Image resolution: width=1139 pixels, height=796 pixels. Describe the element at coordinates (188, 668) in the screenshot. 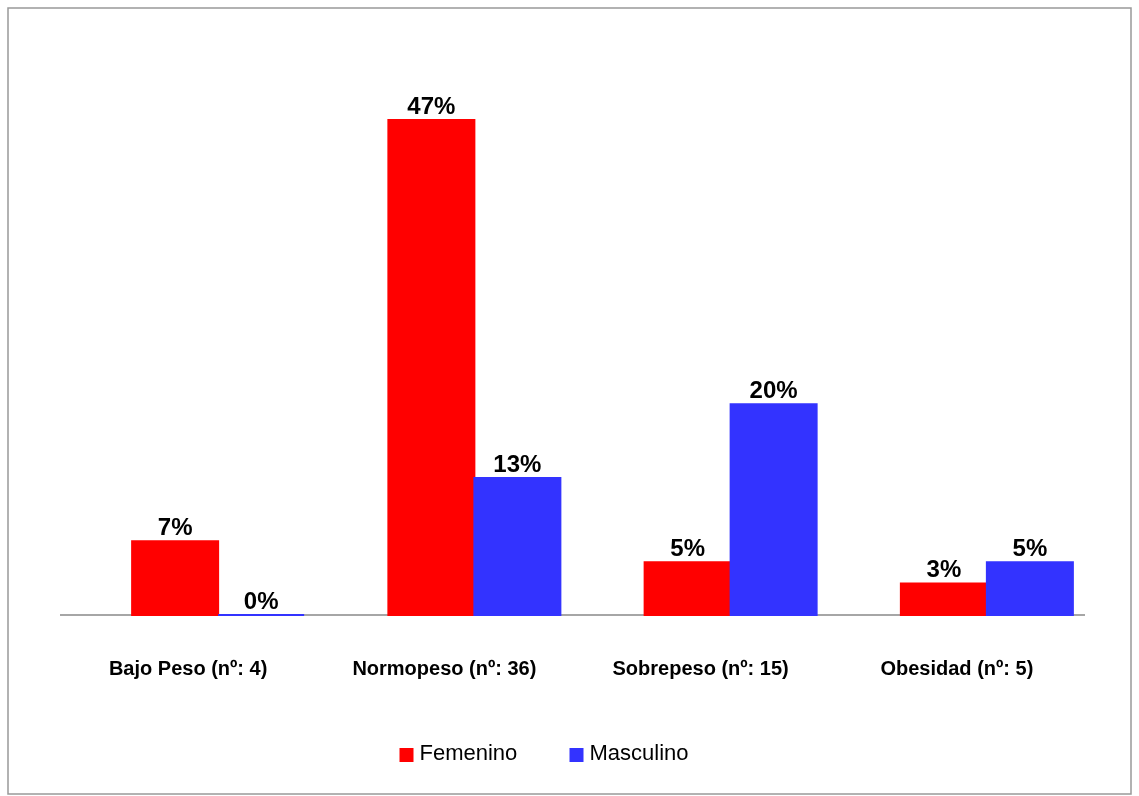

I see `x-tick-label: Bajo Peso (nº: 4)` at that location.